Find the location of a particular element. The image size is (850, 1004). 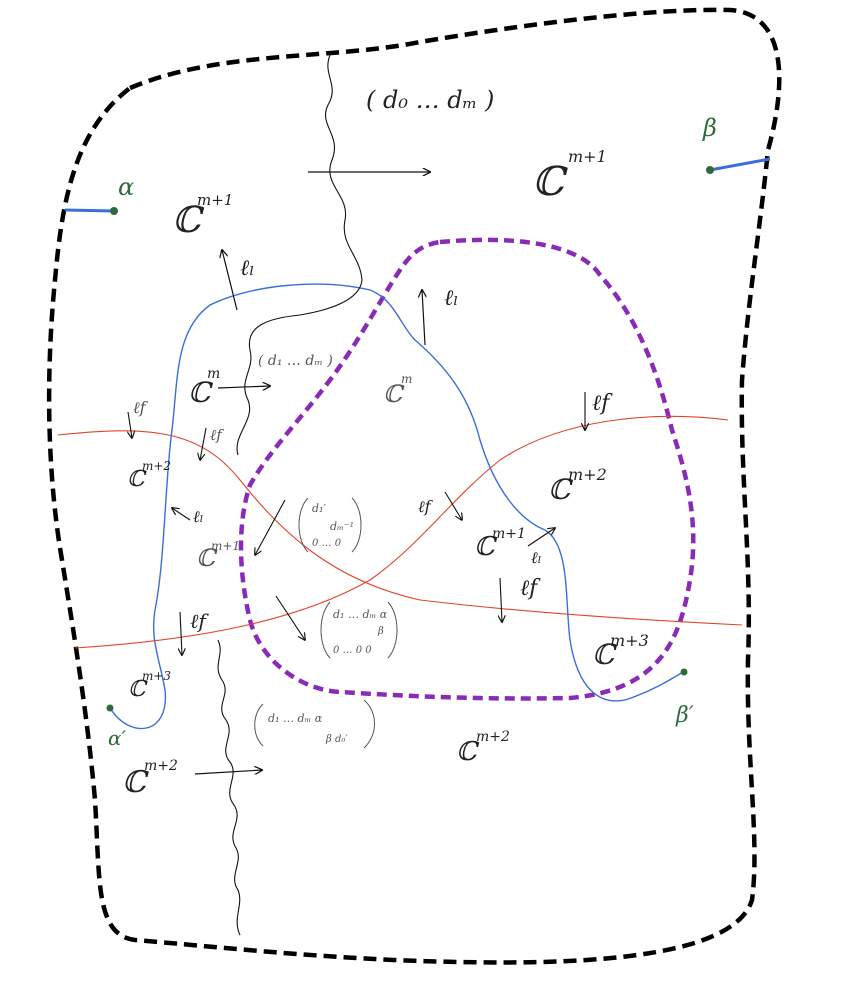

arrow-l-right is located at coordinates (423, 318).